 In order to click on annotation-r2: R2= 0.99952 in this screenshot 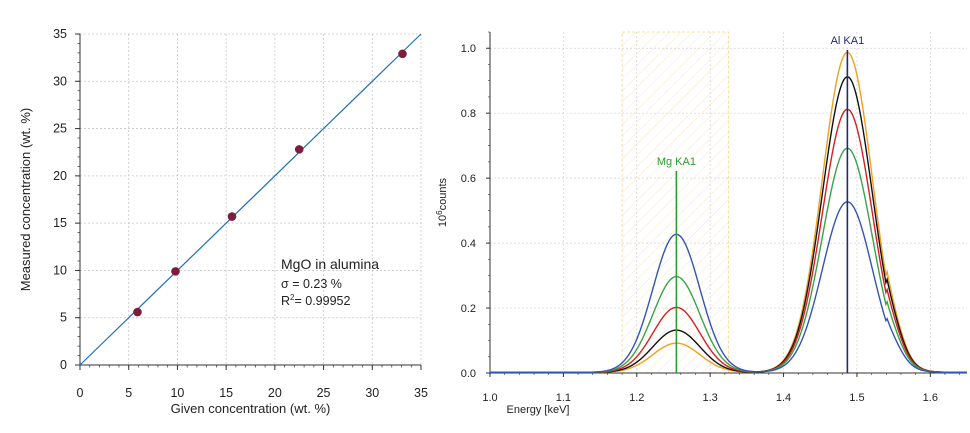, I will do `click(315, 300)`.